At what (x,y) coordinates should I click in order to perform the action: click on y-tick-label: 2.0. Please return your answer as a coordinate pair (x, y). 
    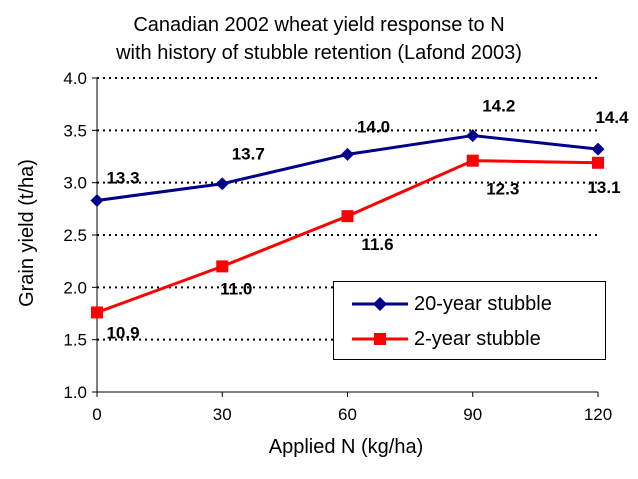
    Looking at the image, I should click on (75, 287).